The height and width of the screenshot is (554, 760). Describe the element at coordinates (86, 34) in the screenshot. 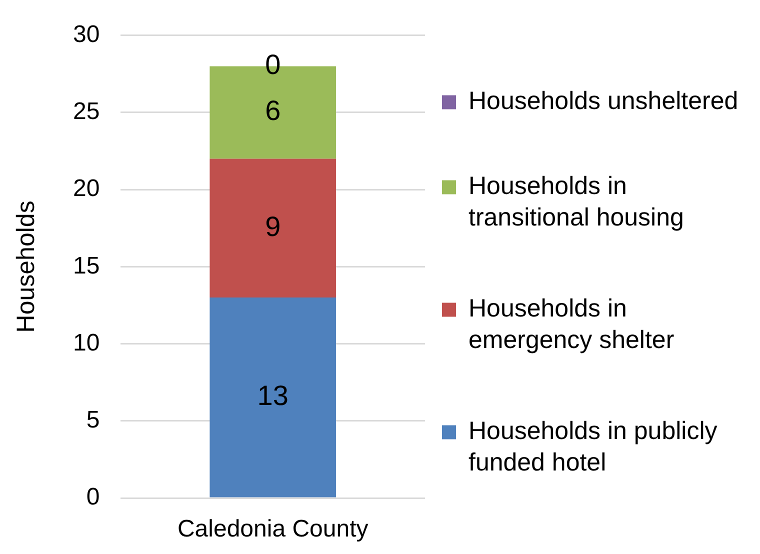

I see `y-tick-label: 30` at that location.